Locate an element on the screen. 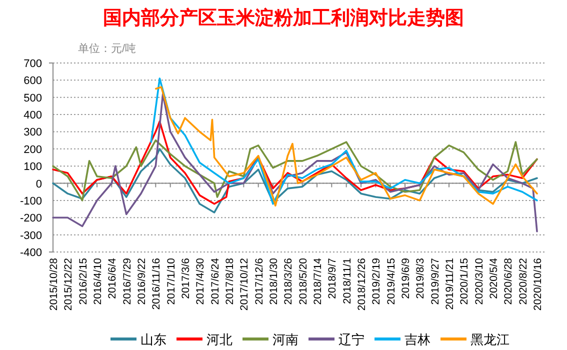  y-tick-label: 500 is located at coordinates (33, 98).